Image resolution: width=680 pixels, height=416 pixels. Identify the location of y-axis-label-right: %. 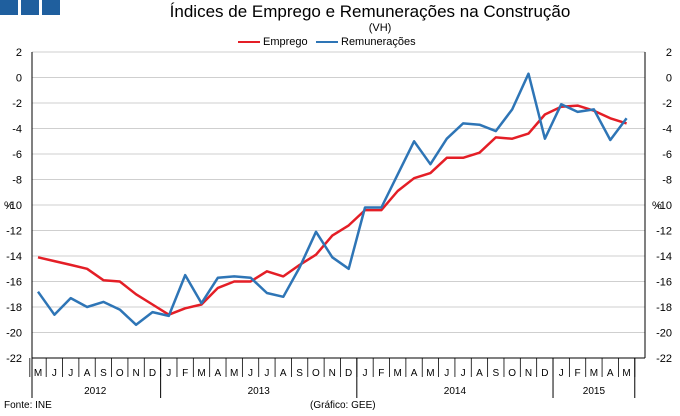
(657, 206).